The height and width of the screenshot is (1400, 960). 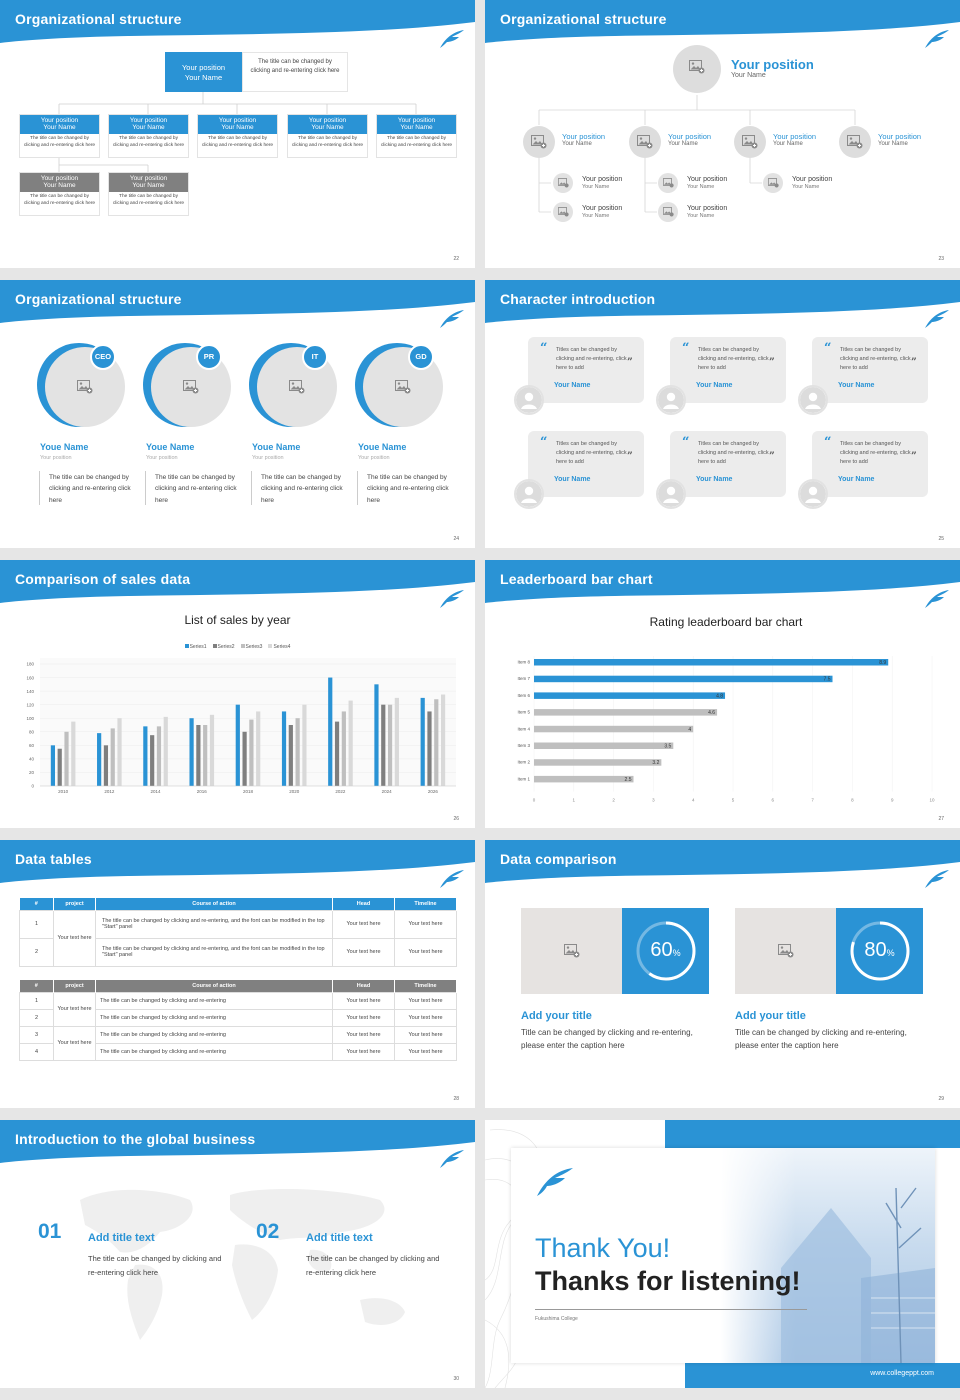 What do you see at coordinates (941, 1099) in the screenshot?
I see `page-number: 29` at bounding box center [941, 1099].